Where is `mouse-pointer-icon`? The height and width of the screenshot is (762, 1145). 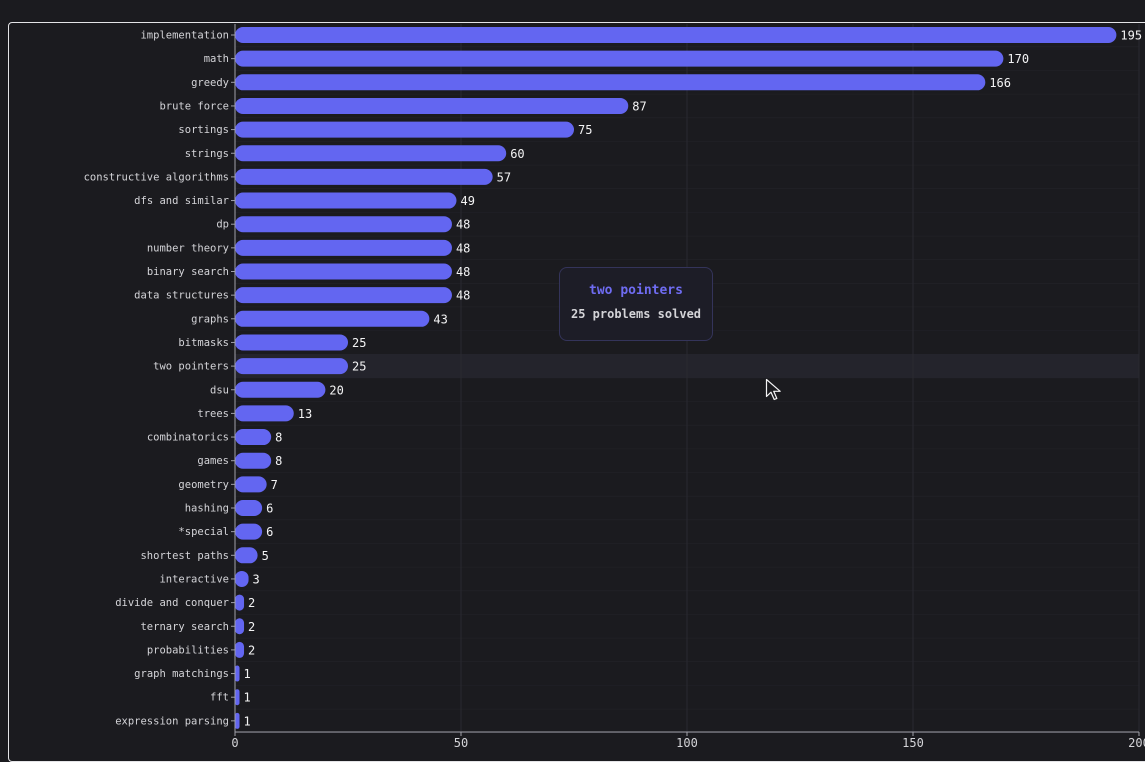 mouse-pointer-icon is located at coordinates (773, 389).